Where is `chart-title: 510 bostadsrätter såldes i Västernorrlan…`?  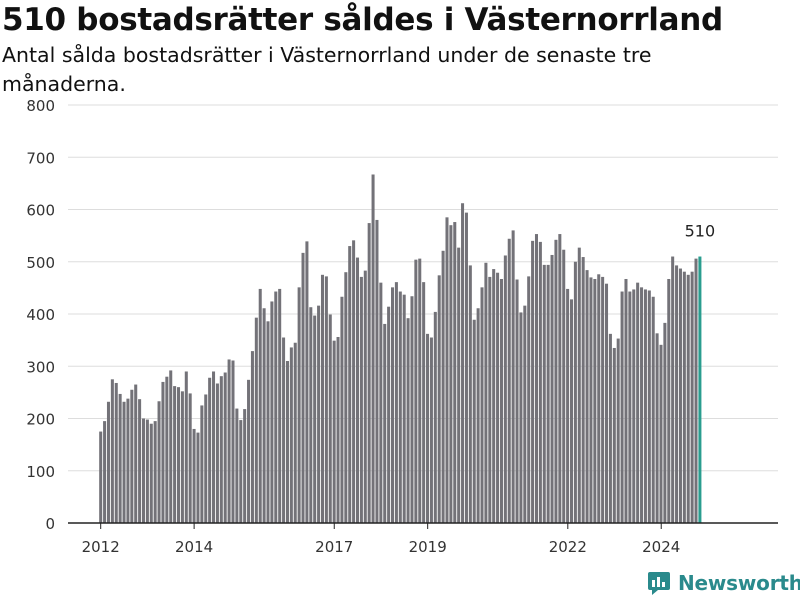
chart-title: 510 bostadsrätter såldes i Västernorrlan… is located at coordinates (362, 20).